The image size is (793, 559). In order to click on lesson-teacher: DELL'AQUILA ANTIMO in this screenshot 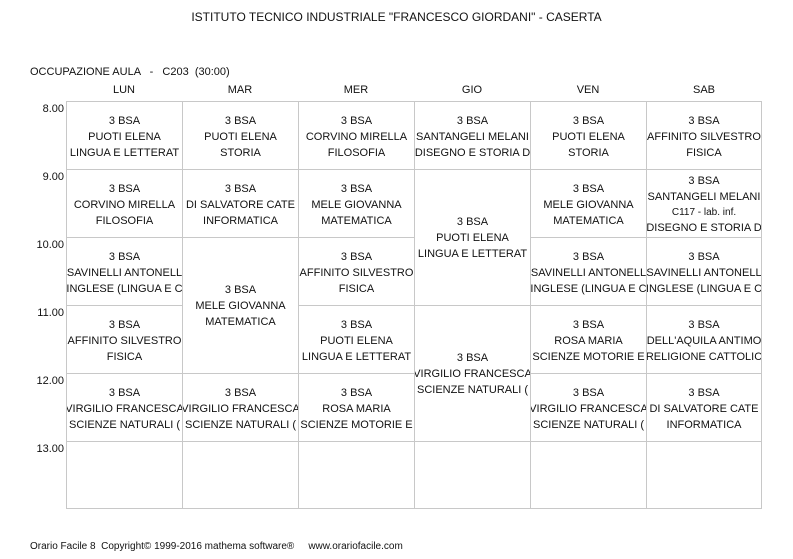, I will do `click(704, 341)`.